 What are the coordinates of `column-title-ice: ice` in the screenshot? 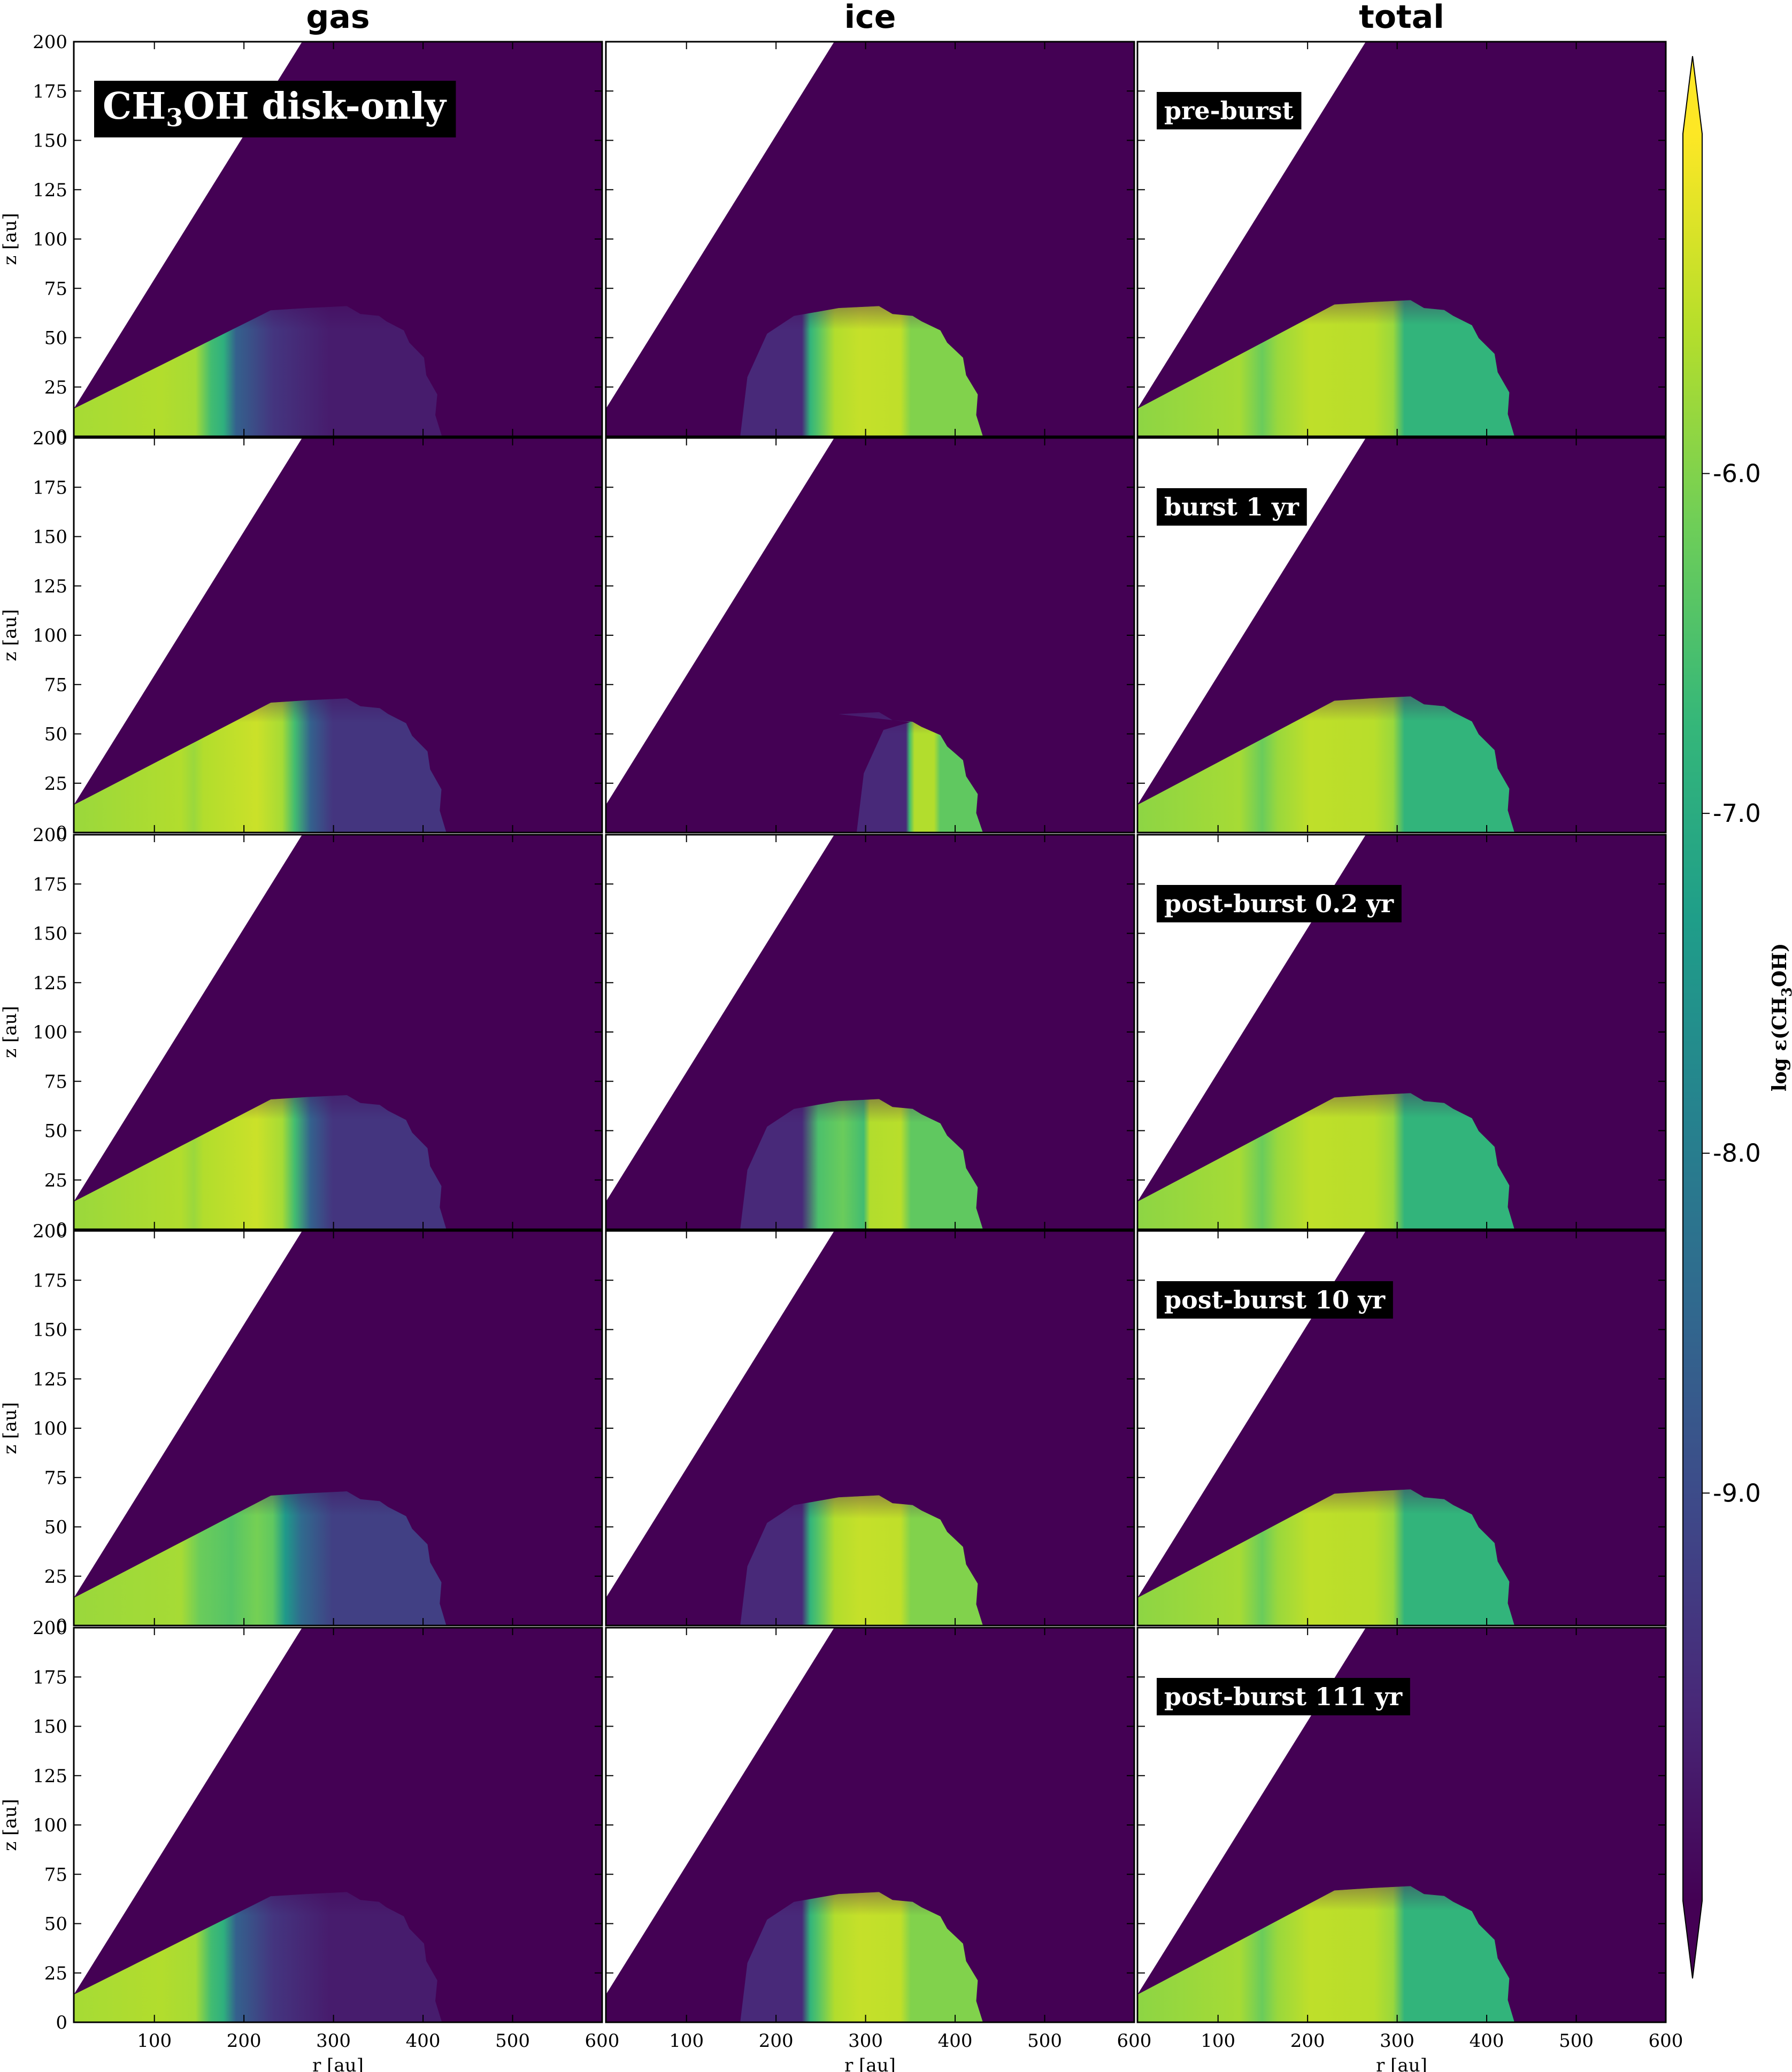 It's located at (870, 18).